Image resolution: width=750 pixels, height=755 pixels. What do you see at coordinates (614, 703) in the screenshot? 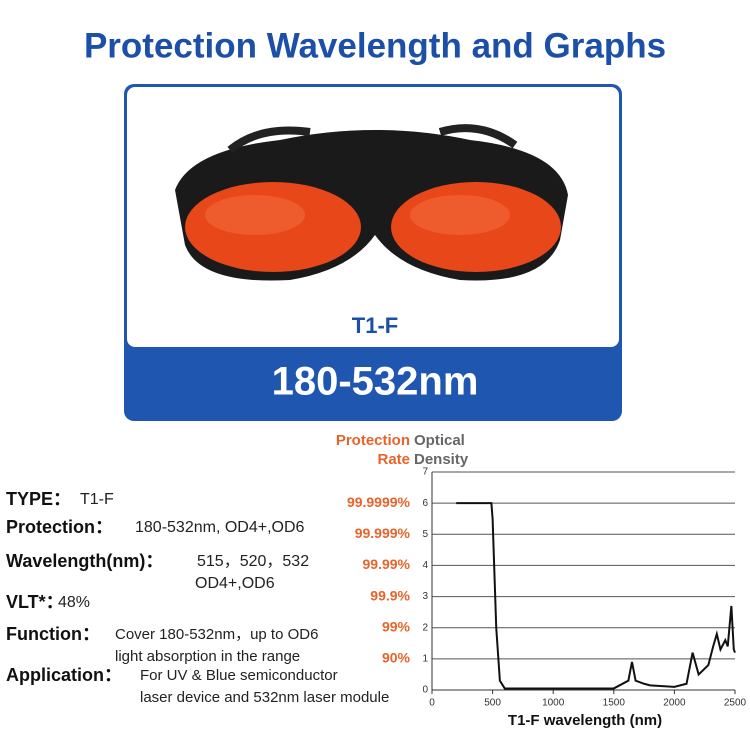
I see `x-tick-label: 1500` at bounding box center [614, 703].